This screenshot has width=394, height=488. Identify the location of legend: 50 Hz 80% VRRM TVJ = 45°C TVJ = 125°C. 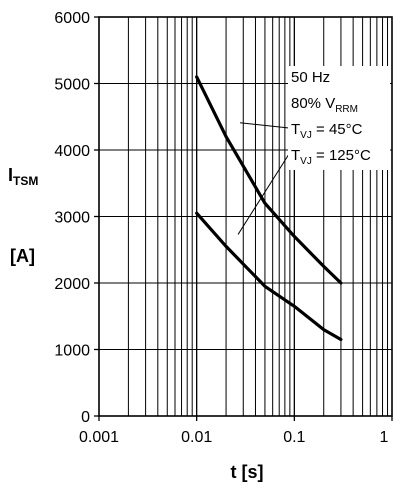
(331, 118).